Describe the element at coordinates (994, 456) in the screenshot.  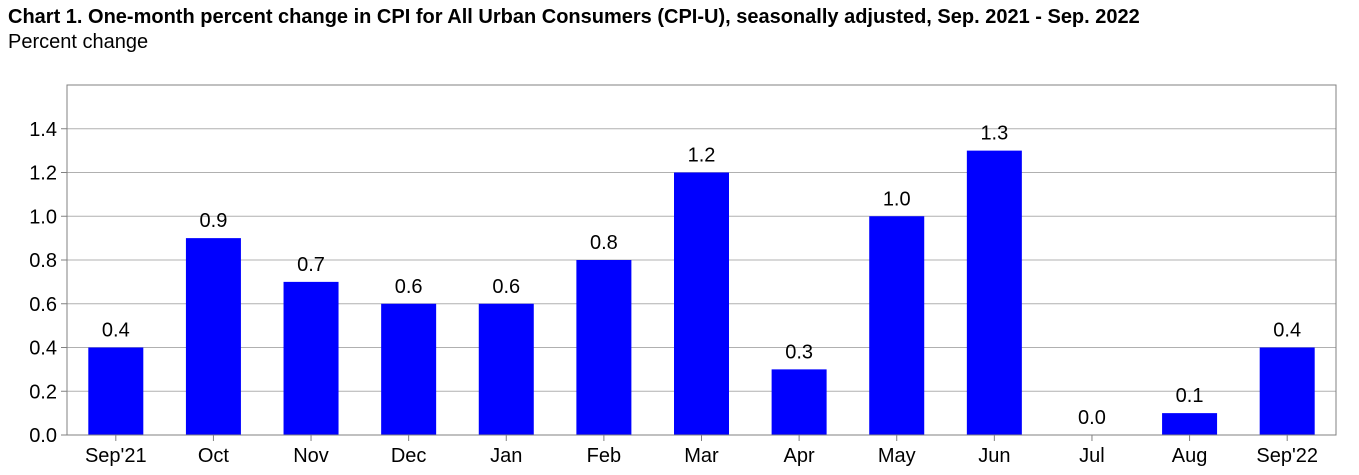
I see `x-tick-label: Jun` at that location.